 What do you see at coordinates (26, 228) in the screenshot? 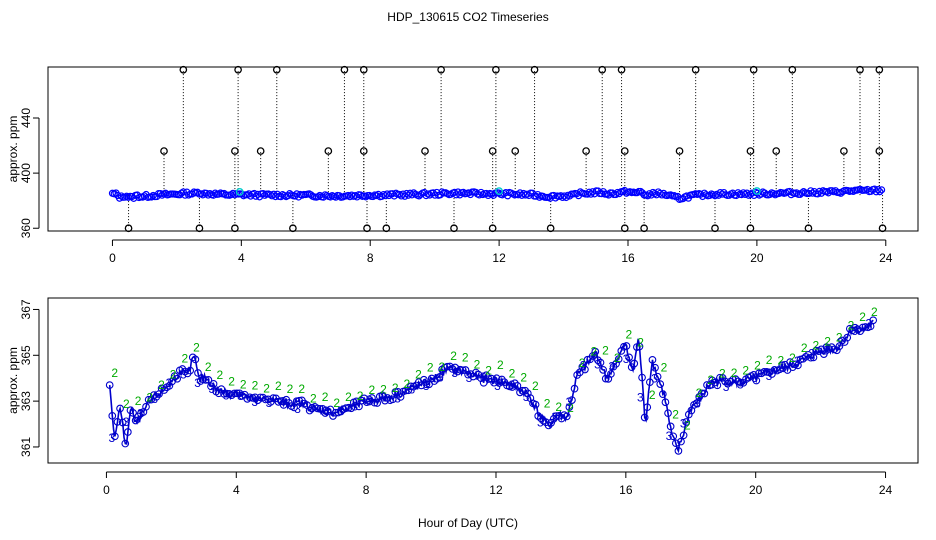
I see `top-y-tick-label: 360` at bounding box center [26, 228].